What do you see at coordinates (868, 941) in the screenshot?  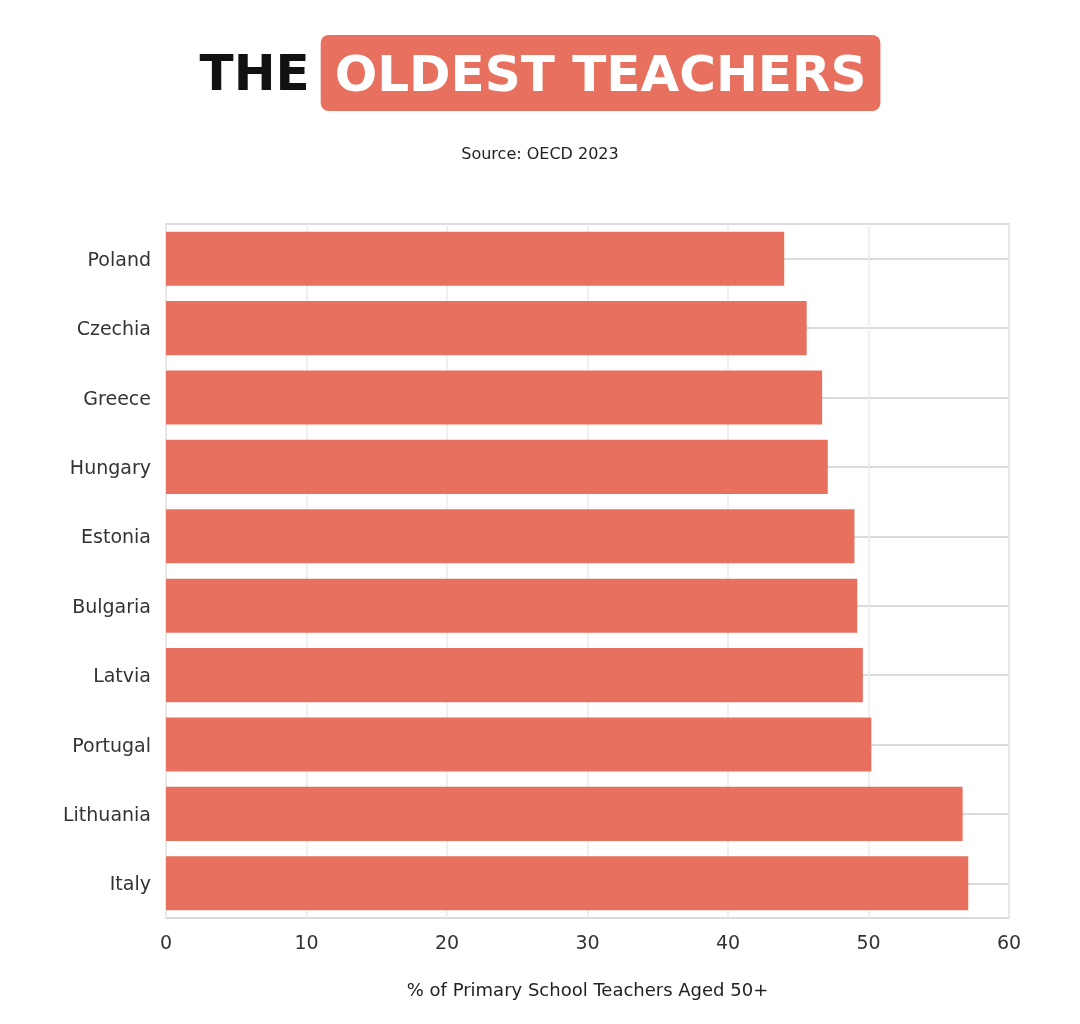 I see `x-tick-label: 50` at bounding box center [868, 941].